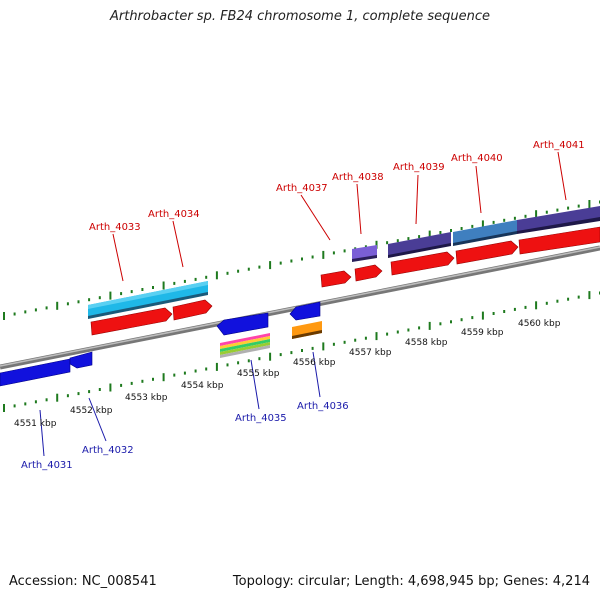 The width and height of the screenshot is (600, 600). What do you see at coordinates (108, 450) in the screenshot?
I see `gene-label: Arth_4032` at bounding box center [108, 450].